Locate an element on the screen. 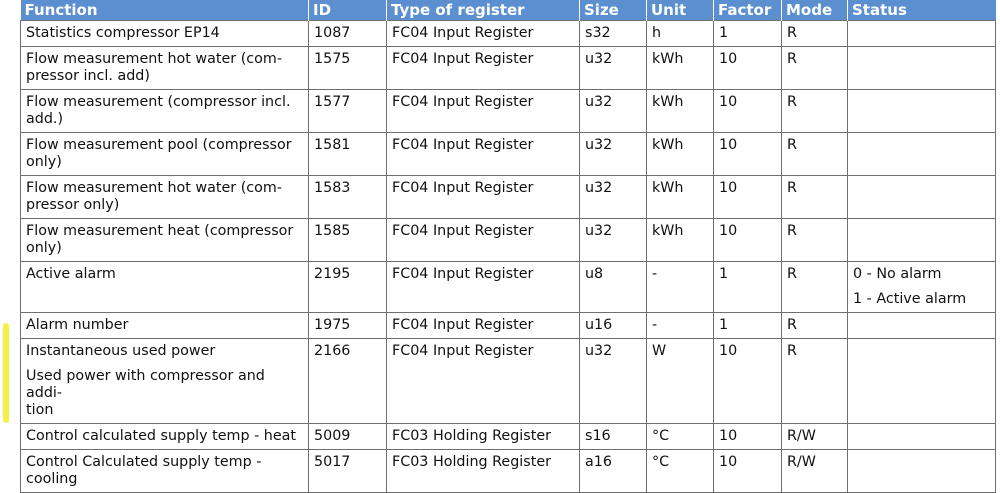 The height and width of the screenshot is (493, 1000). header-status: Status is located at coordinates (921, 10).